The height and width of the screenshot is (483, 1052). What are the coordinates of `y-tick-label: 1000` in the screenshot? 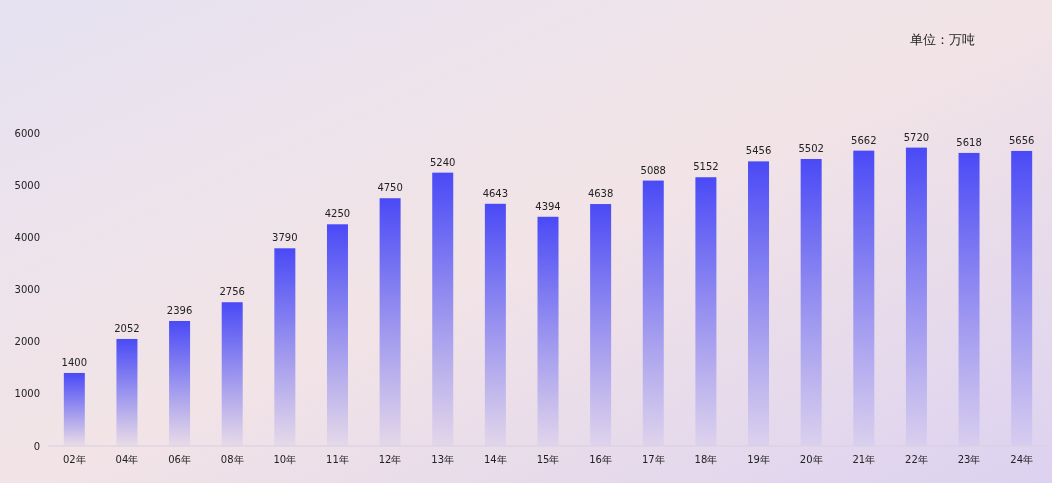 It's located at (27, 394).